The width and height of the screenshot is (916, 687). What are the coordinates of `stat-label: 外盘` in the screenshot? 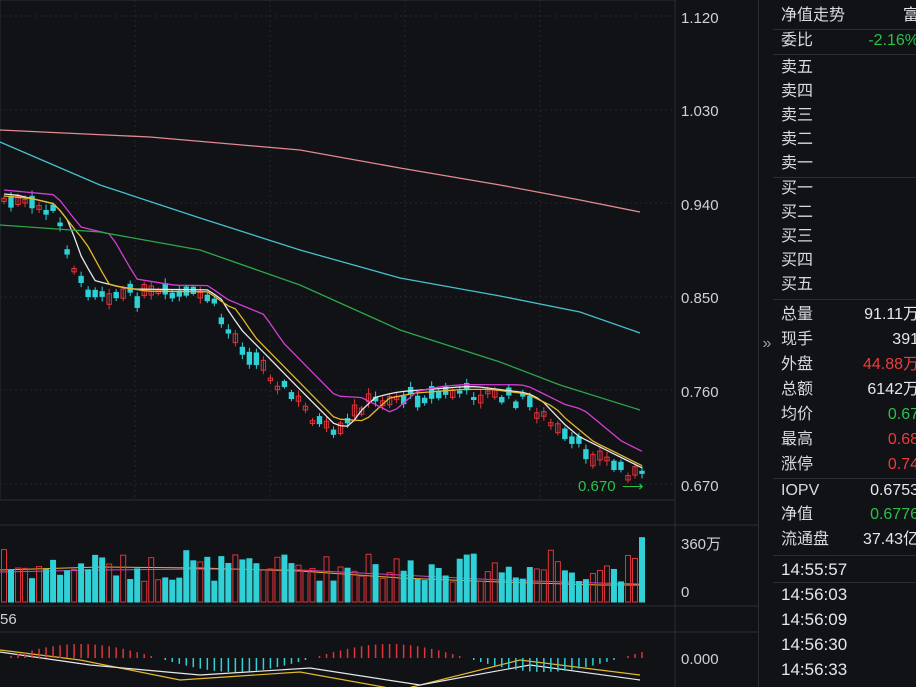 It's located at (797, 364).